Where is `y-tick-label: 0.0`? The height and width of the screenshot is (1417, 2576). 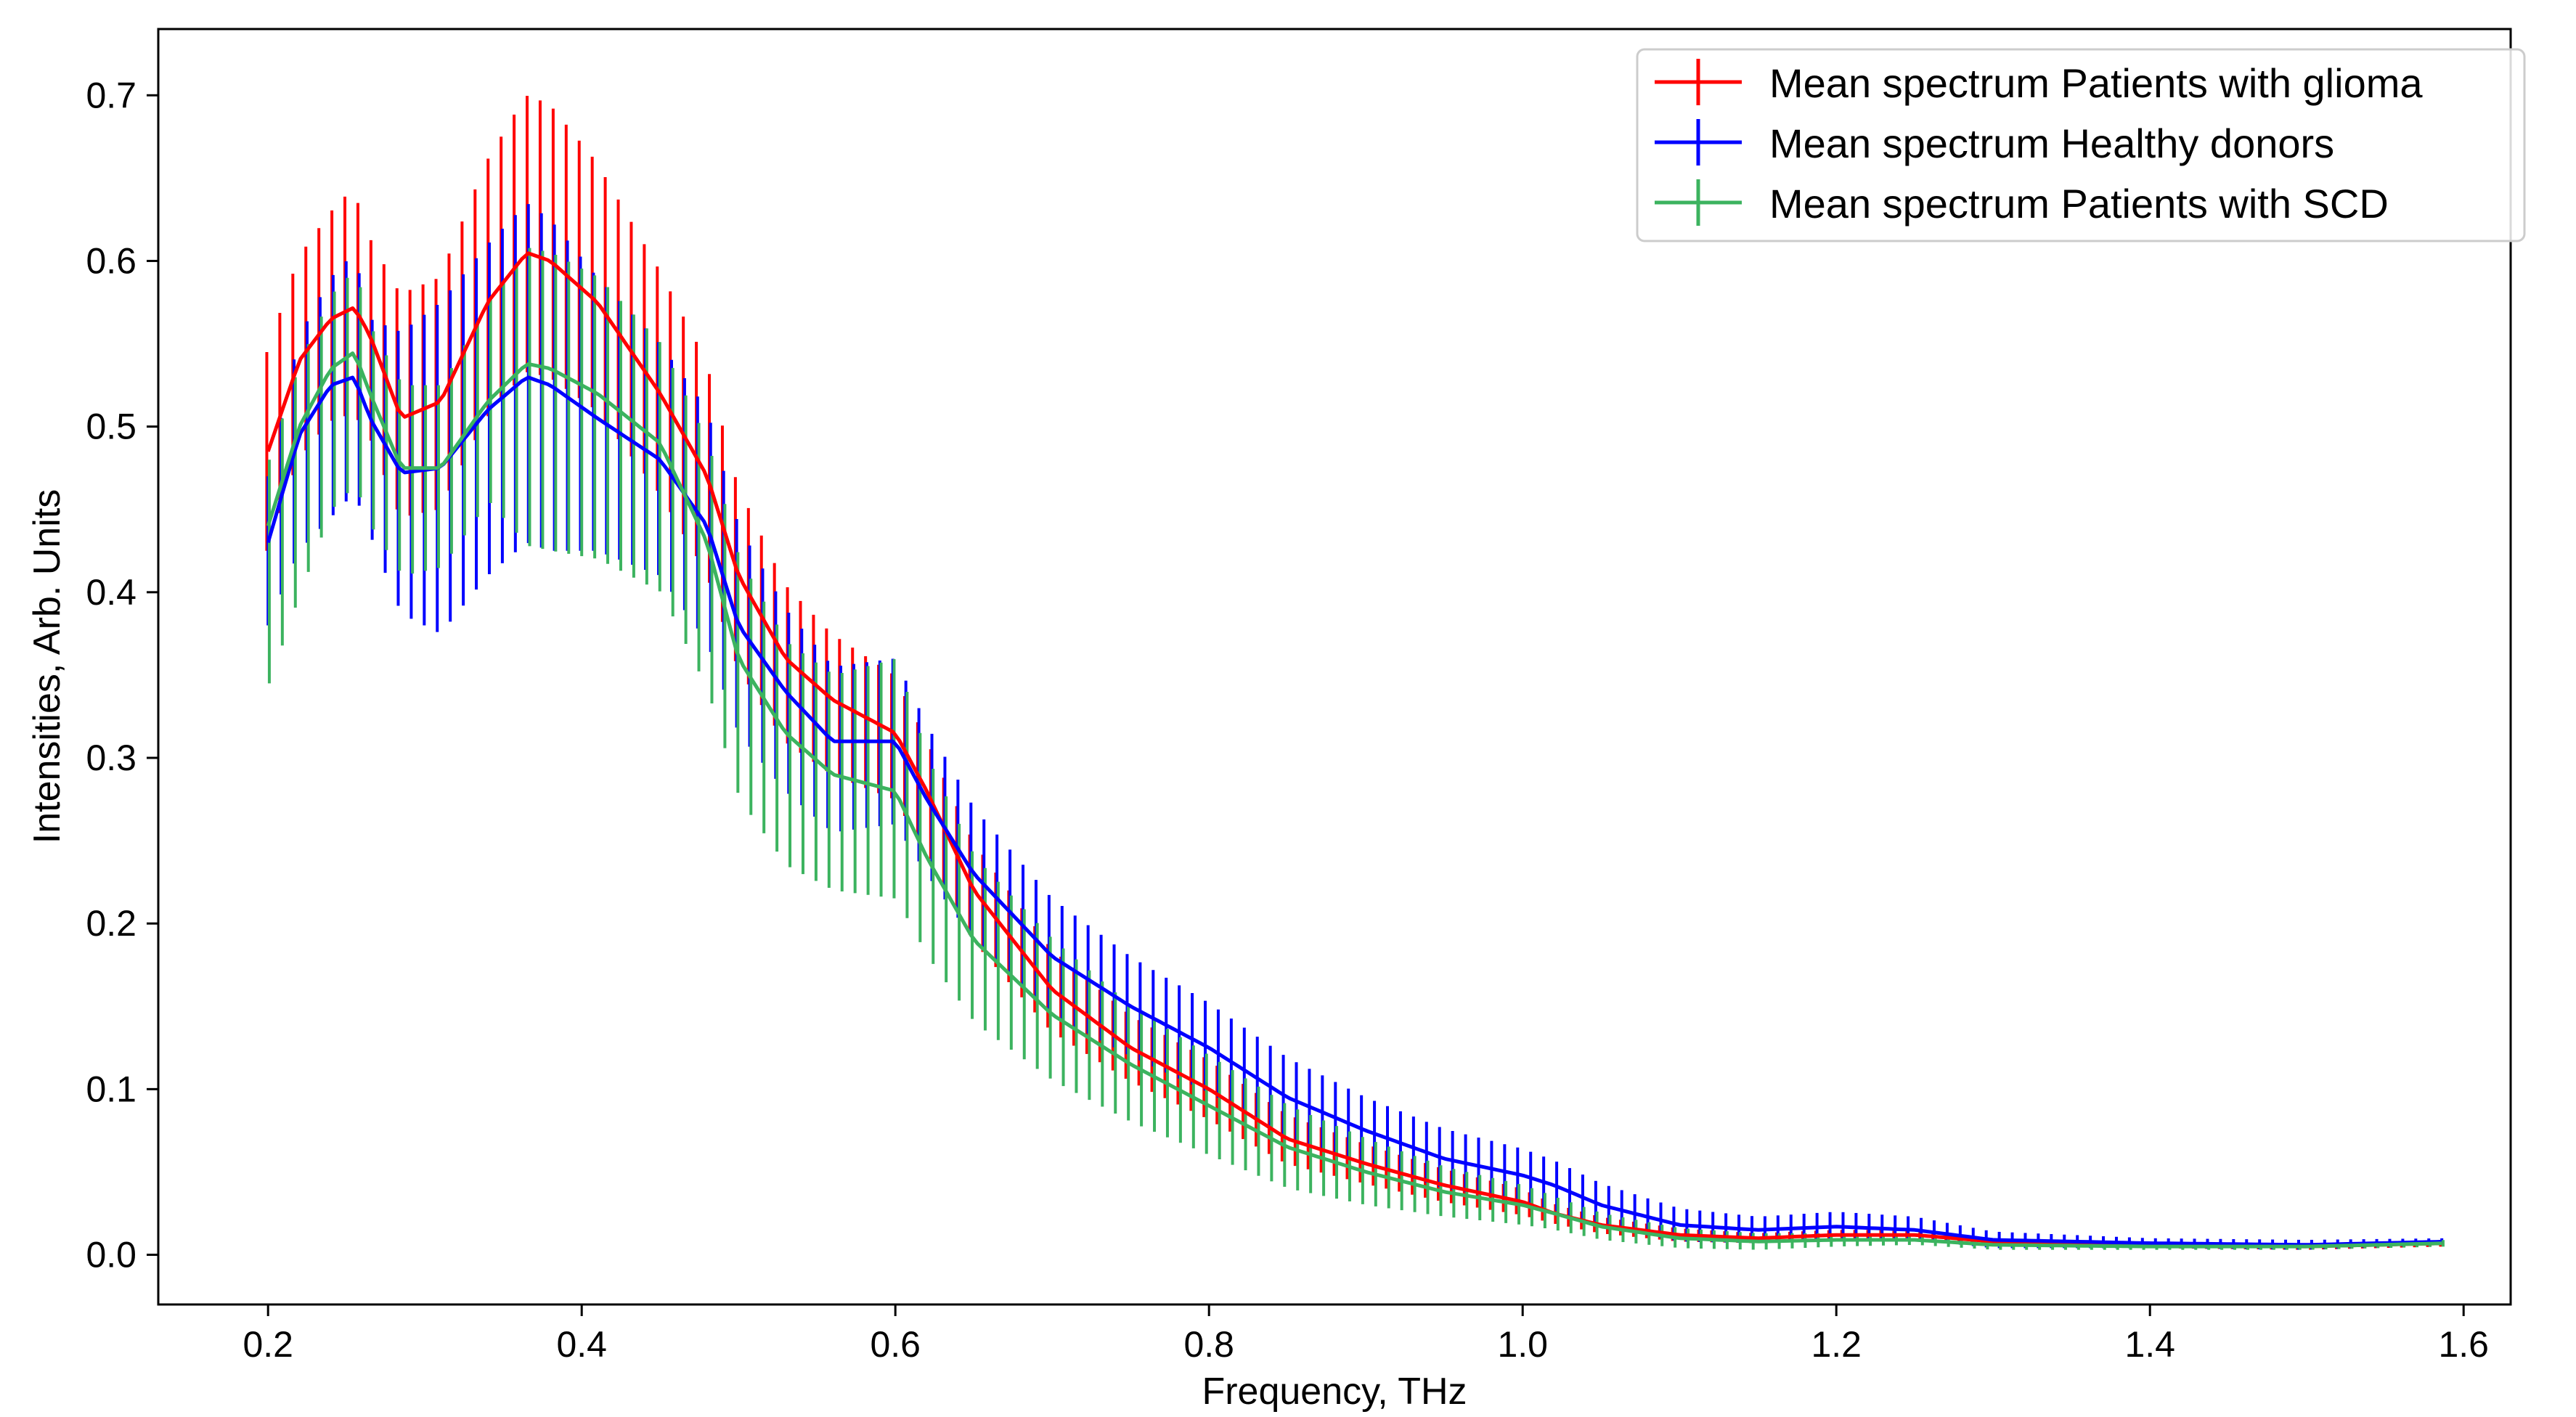 y-tick-label: 0.0 is located at coordinates (111, 1255).